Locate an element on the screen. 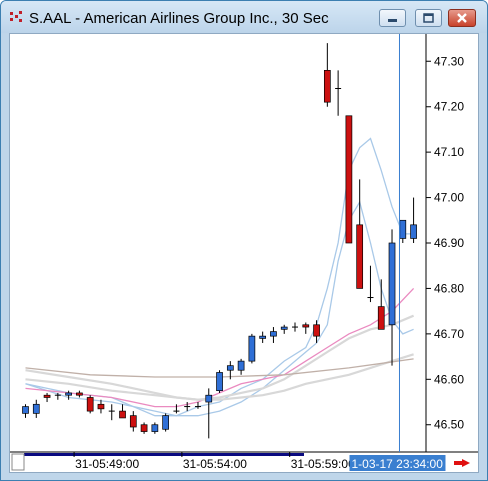  price-tick-label: 47.10 is located at coordinates (449, 152).